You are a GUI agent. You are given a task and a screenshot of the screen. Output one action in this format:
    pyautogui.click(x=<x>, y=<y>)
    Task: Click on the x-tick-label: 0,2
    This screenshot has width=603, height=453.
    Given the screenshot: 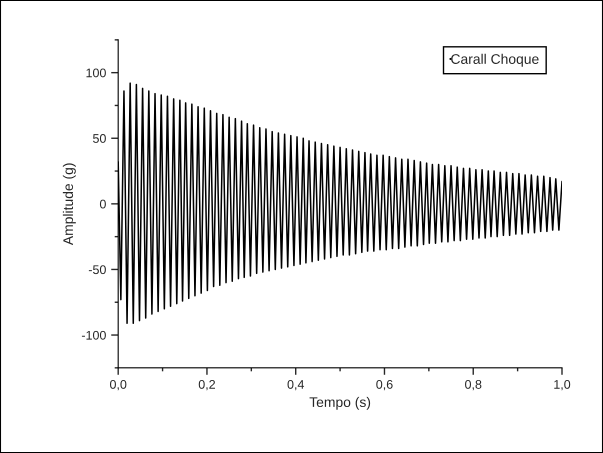 What is the action you would take?
    pyautogui.click(x=207, y=385)
    